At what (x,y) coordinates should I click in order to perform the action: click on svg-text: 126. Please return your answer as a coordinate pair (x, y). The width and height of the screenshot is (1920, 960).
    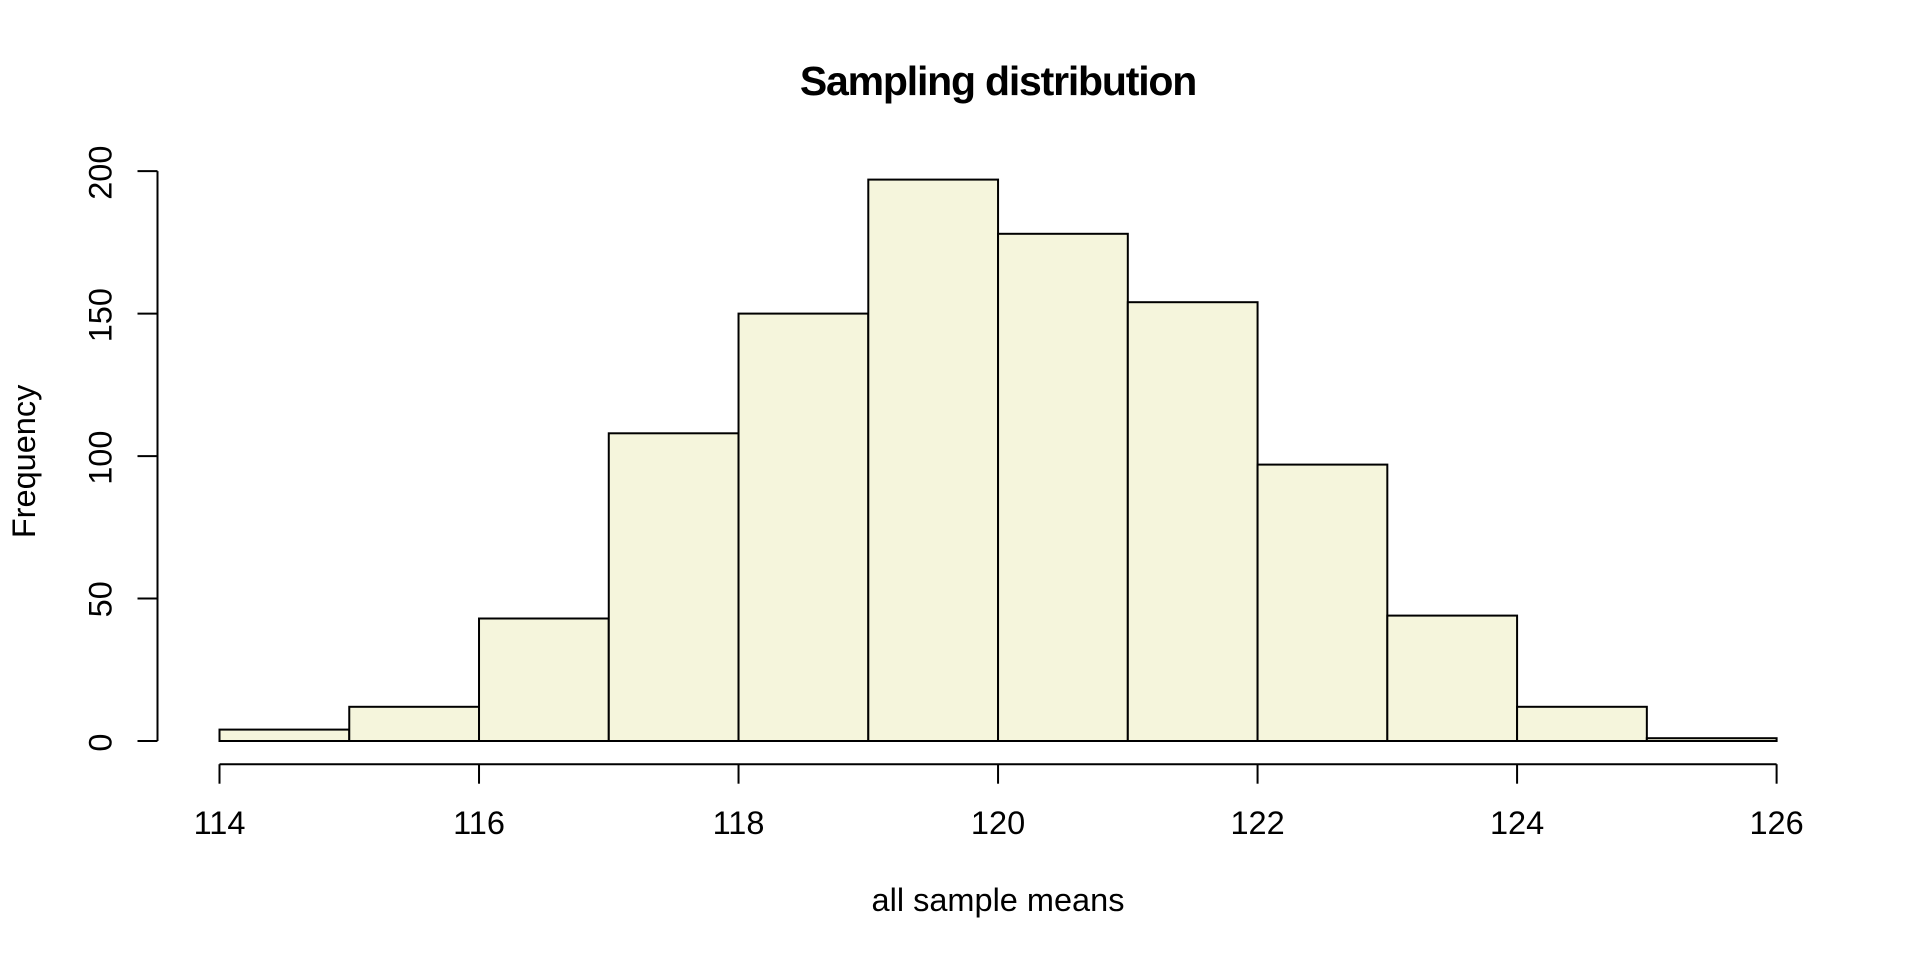
    Looking at the image, I should click on (1776, 823).